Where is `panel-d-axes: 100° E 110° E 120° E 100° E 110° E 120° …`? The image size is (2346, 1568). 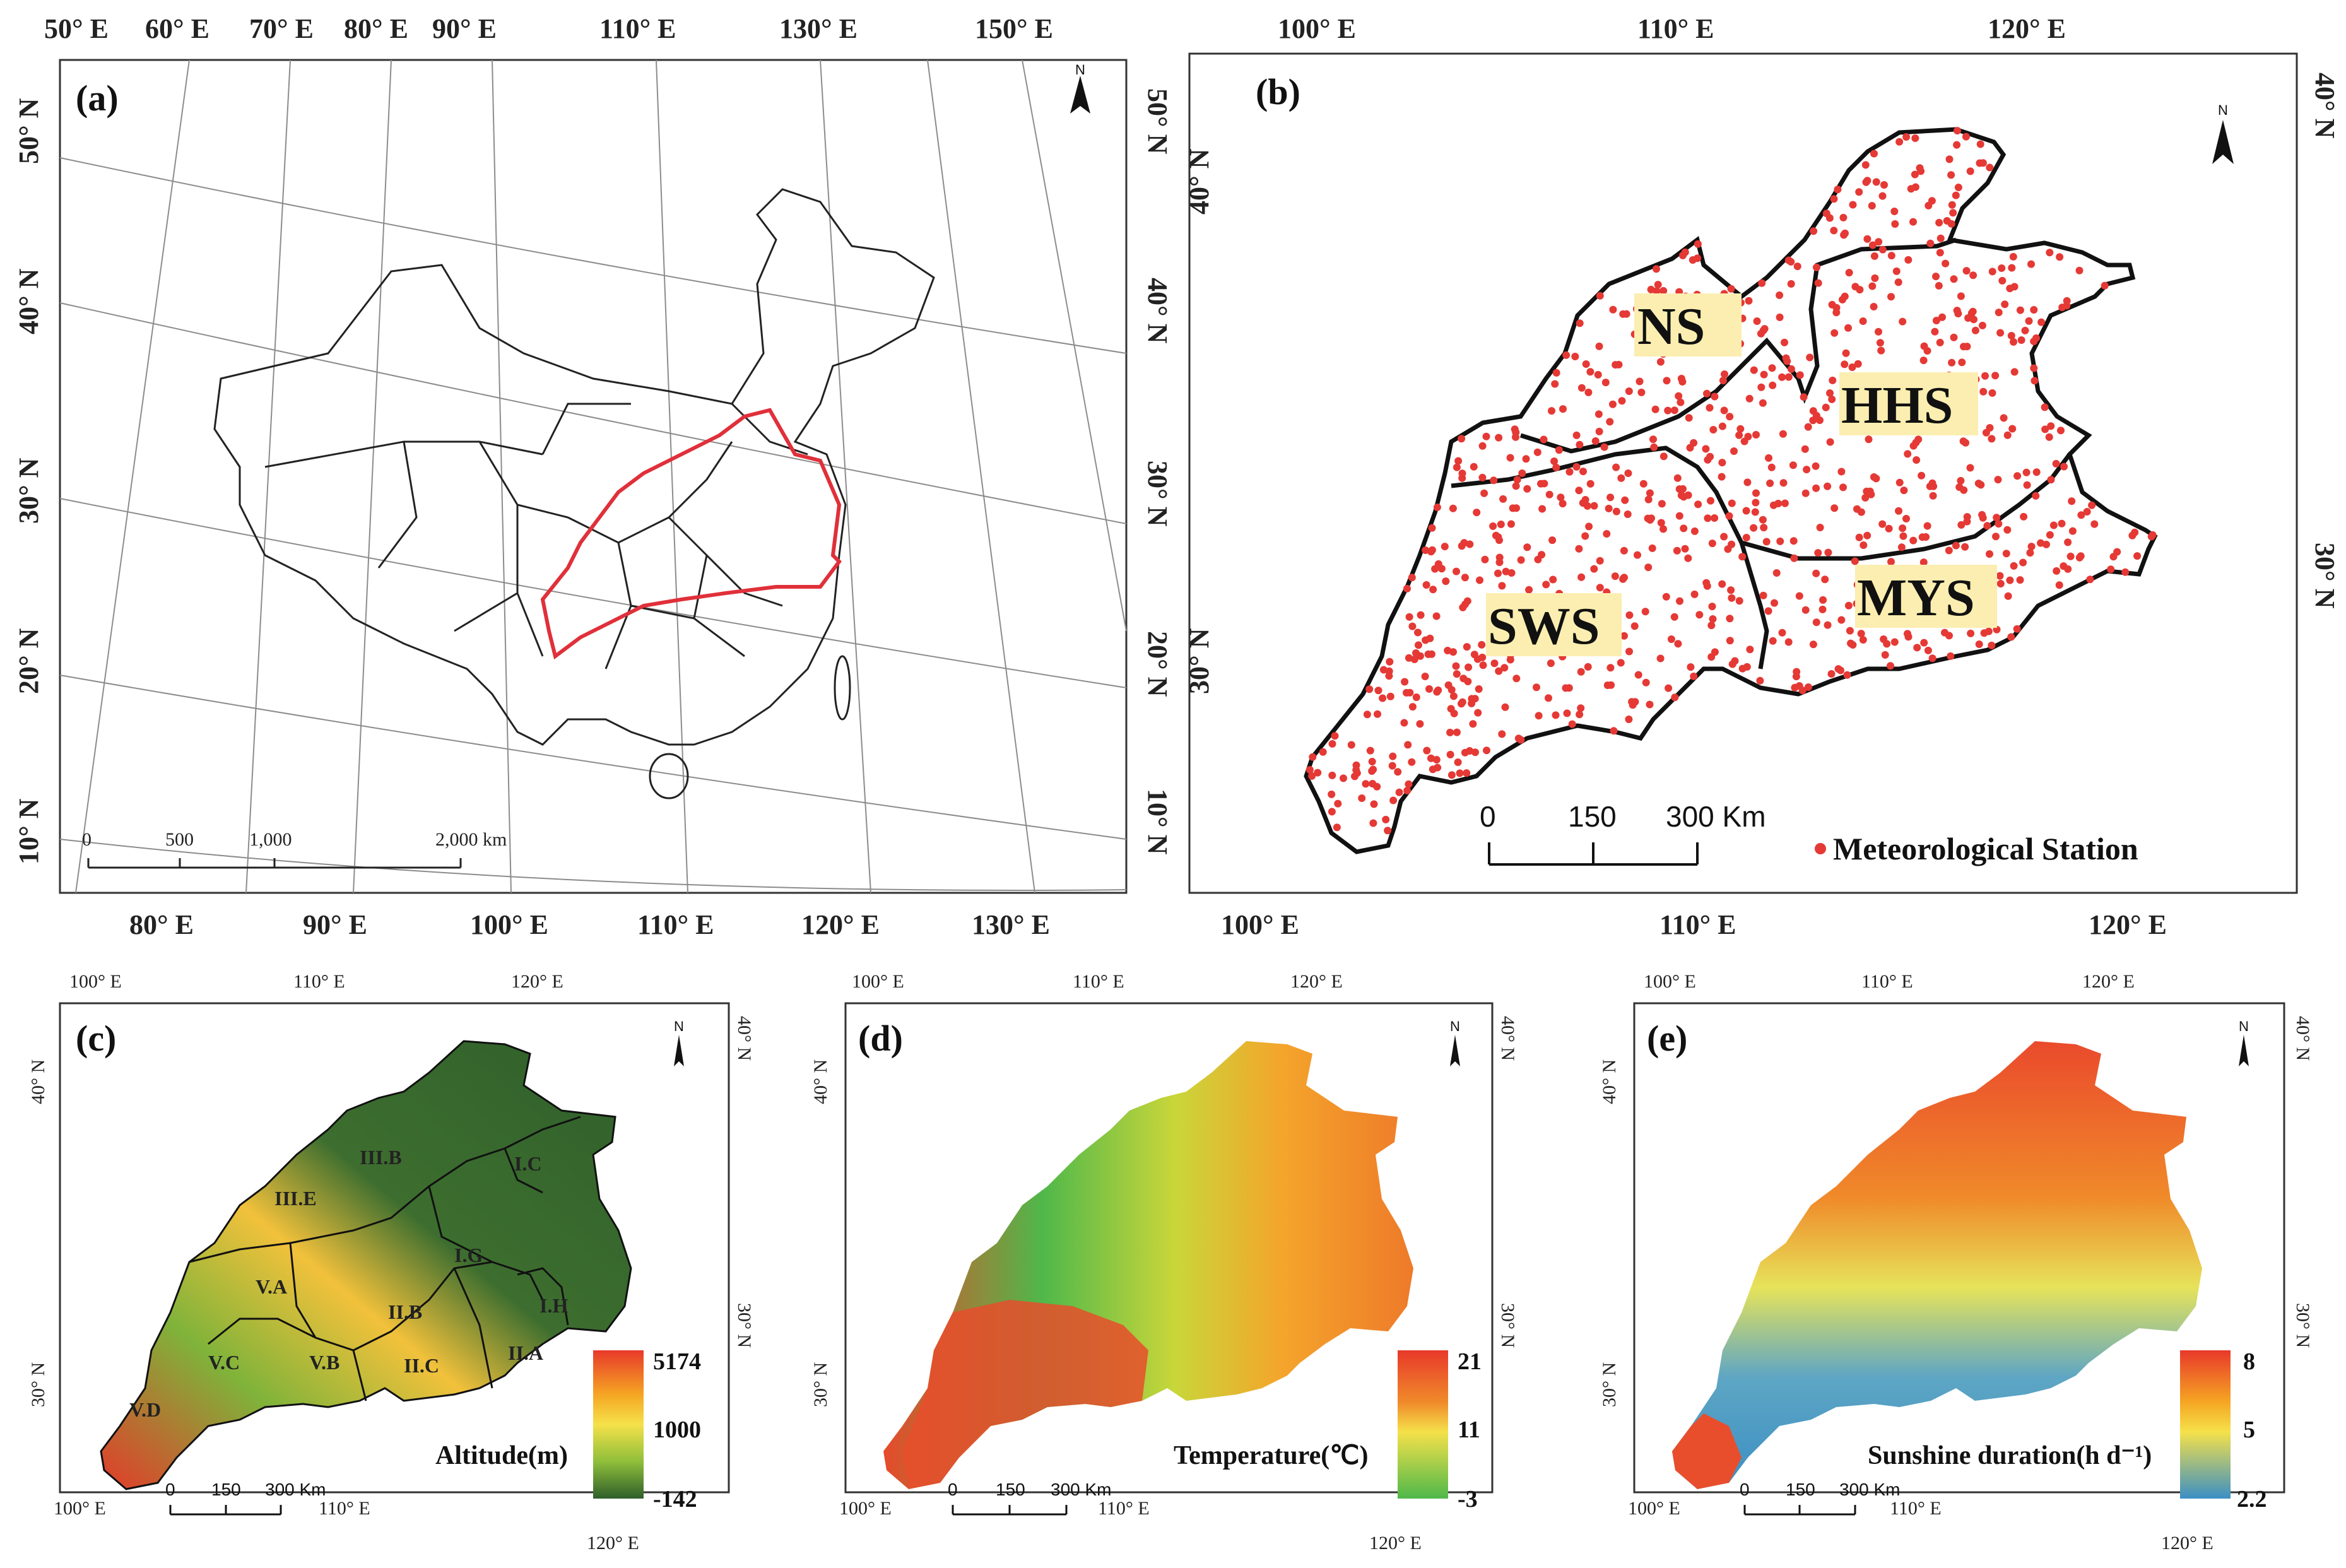 panel-d-axes: 100° E 110° E 120° E 100° E 110° E 120° … is located at coordinates (1164, 1262).